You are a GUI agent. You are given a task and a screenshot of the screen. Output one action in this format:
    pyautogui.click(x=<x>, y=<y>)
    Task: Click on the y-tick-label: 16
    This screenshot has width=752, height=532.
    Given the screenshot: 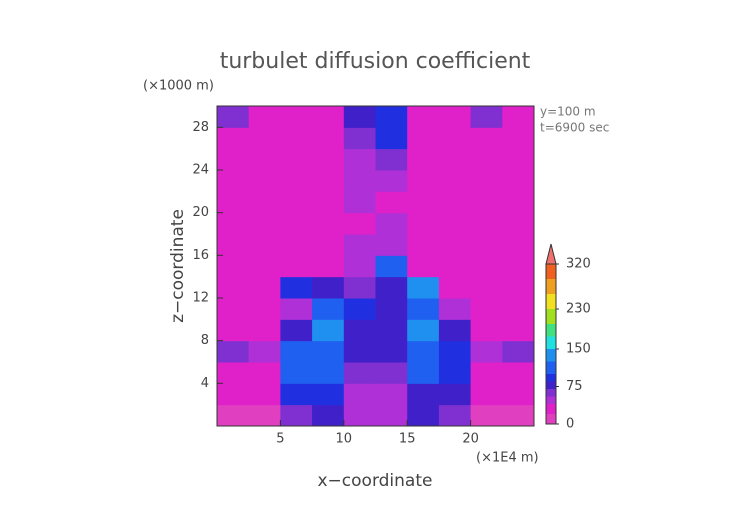 What is the action you would take?
    pyautogui.click(x=200, y=255)
    